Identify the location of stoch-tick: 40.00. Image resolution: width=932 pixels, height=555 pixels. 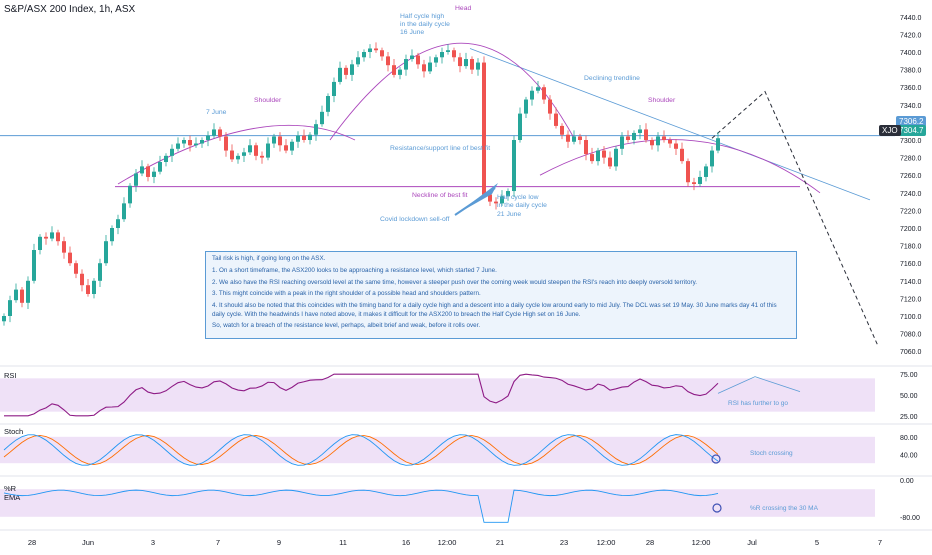
(909, 455).